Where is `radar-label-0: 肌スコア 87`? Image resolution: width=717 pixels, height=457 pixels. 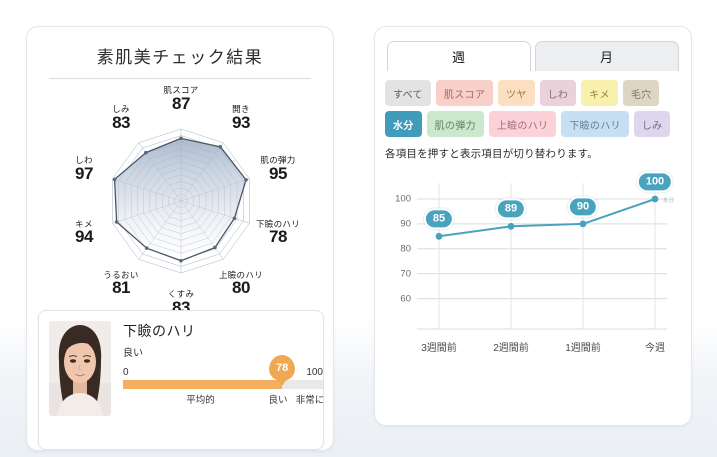
radar-label-0: 肌スコア 87 is located at coordinates (180, 99).